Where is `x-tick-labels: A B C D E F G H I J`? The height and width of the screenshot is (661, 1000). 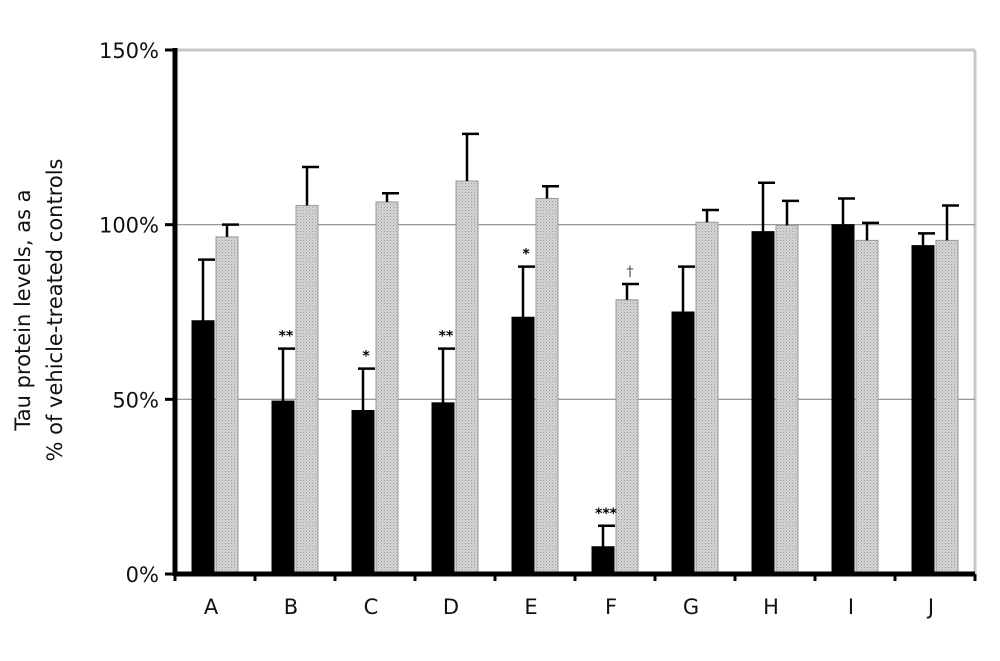 x-tick-labels: A B C D E F G H I J is located at coordinates (569, 607).